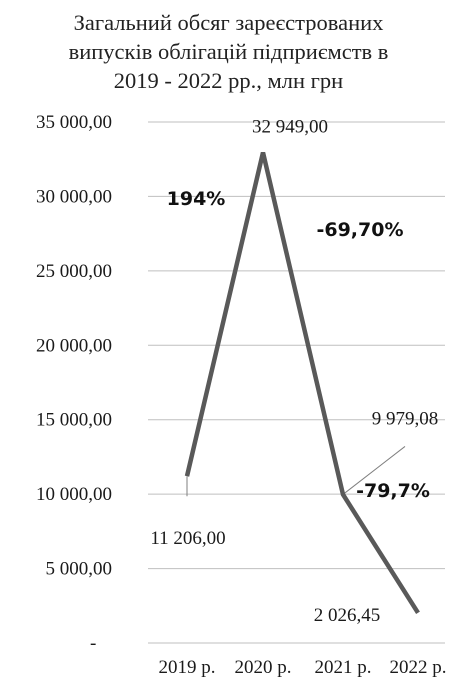  What do you see at coordinates (290, 127) in the screenshot?
I see `data-label-2020: 32 949,00` at bounding box center [290, 127].